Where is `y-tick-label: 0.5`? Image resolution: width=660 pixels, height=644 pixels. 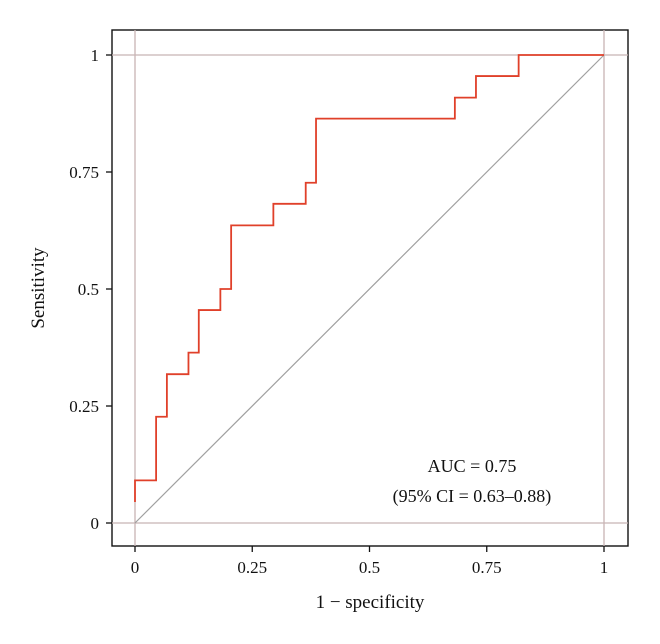 y-tick-label: 0.5 is located at coordinates (88, 289).